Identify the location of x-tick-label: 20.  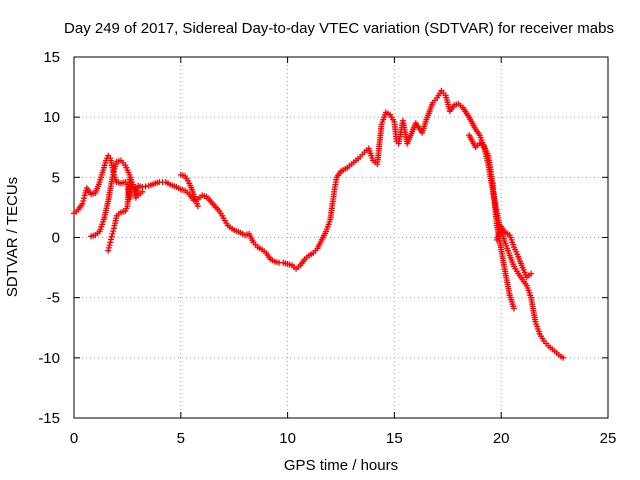
(501, 438).